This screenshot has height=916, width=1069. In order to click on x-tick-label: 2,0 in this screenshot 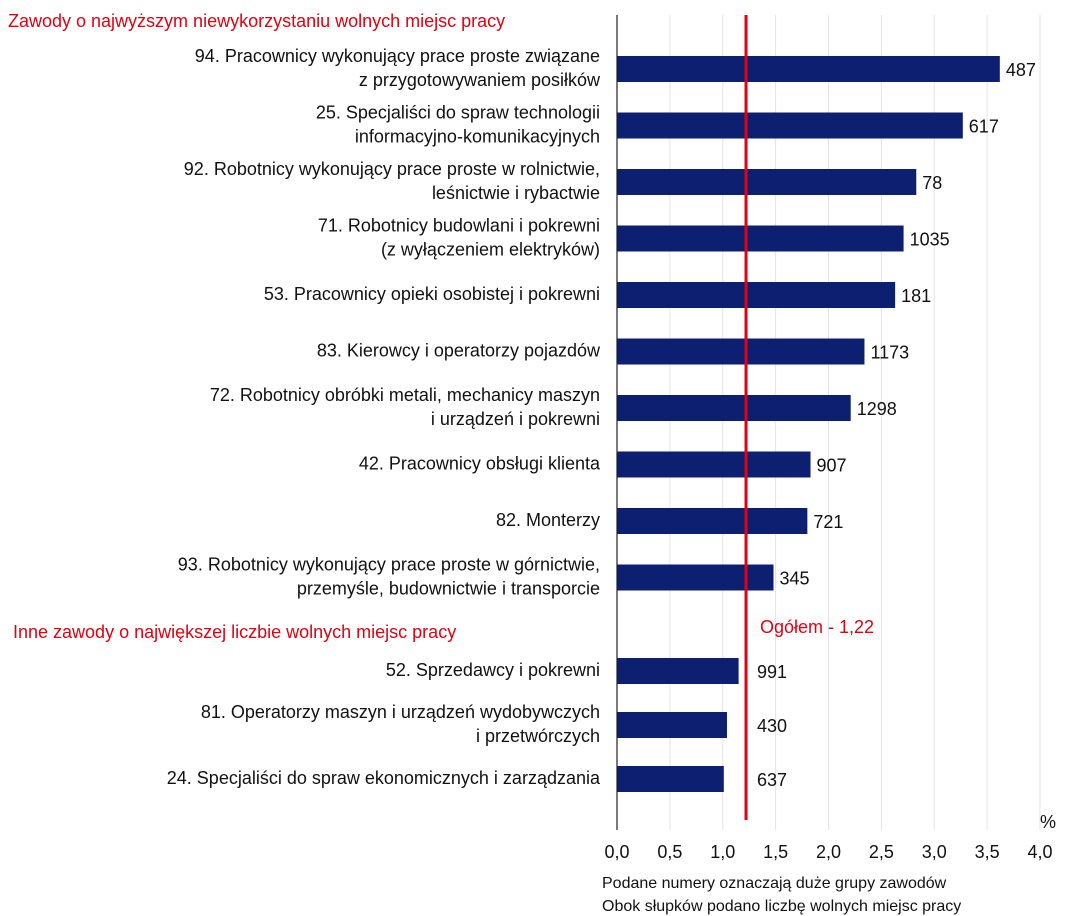, I will do `click(828, 852)`.